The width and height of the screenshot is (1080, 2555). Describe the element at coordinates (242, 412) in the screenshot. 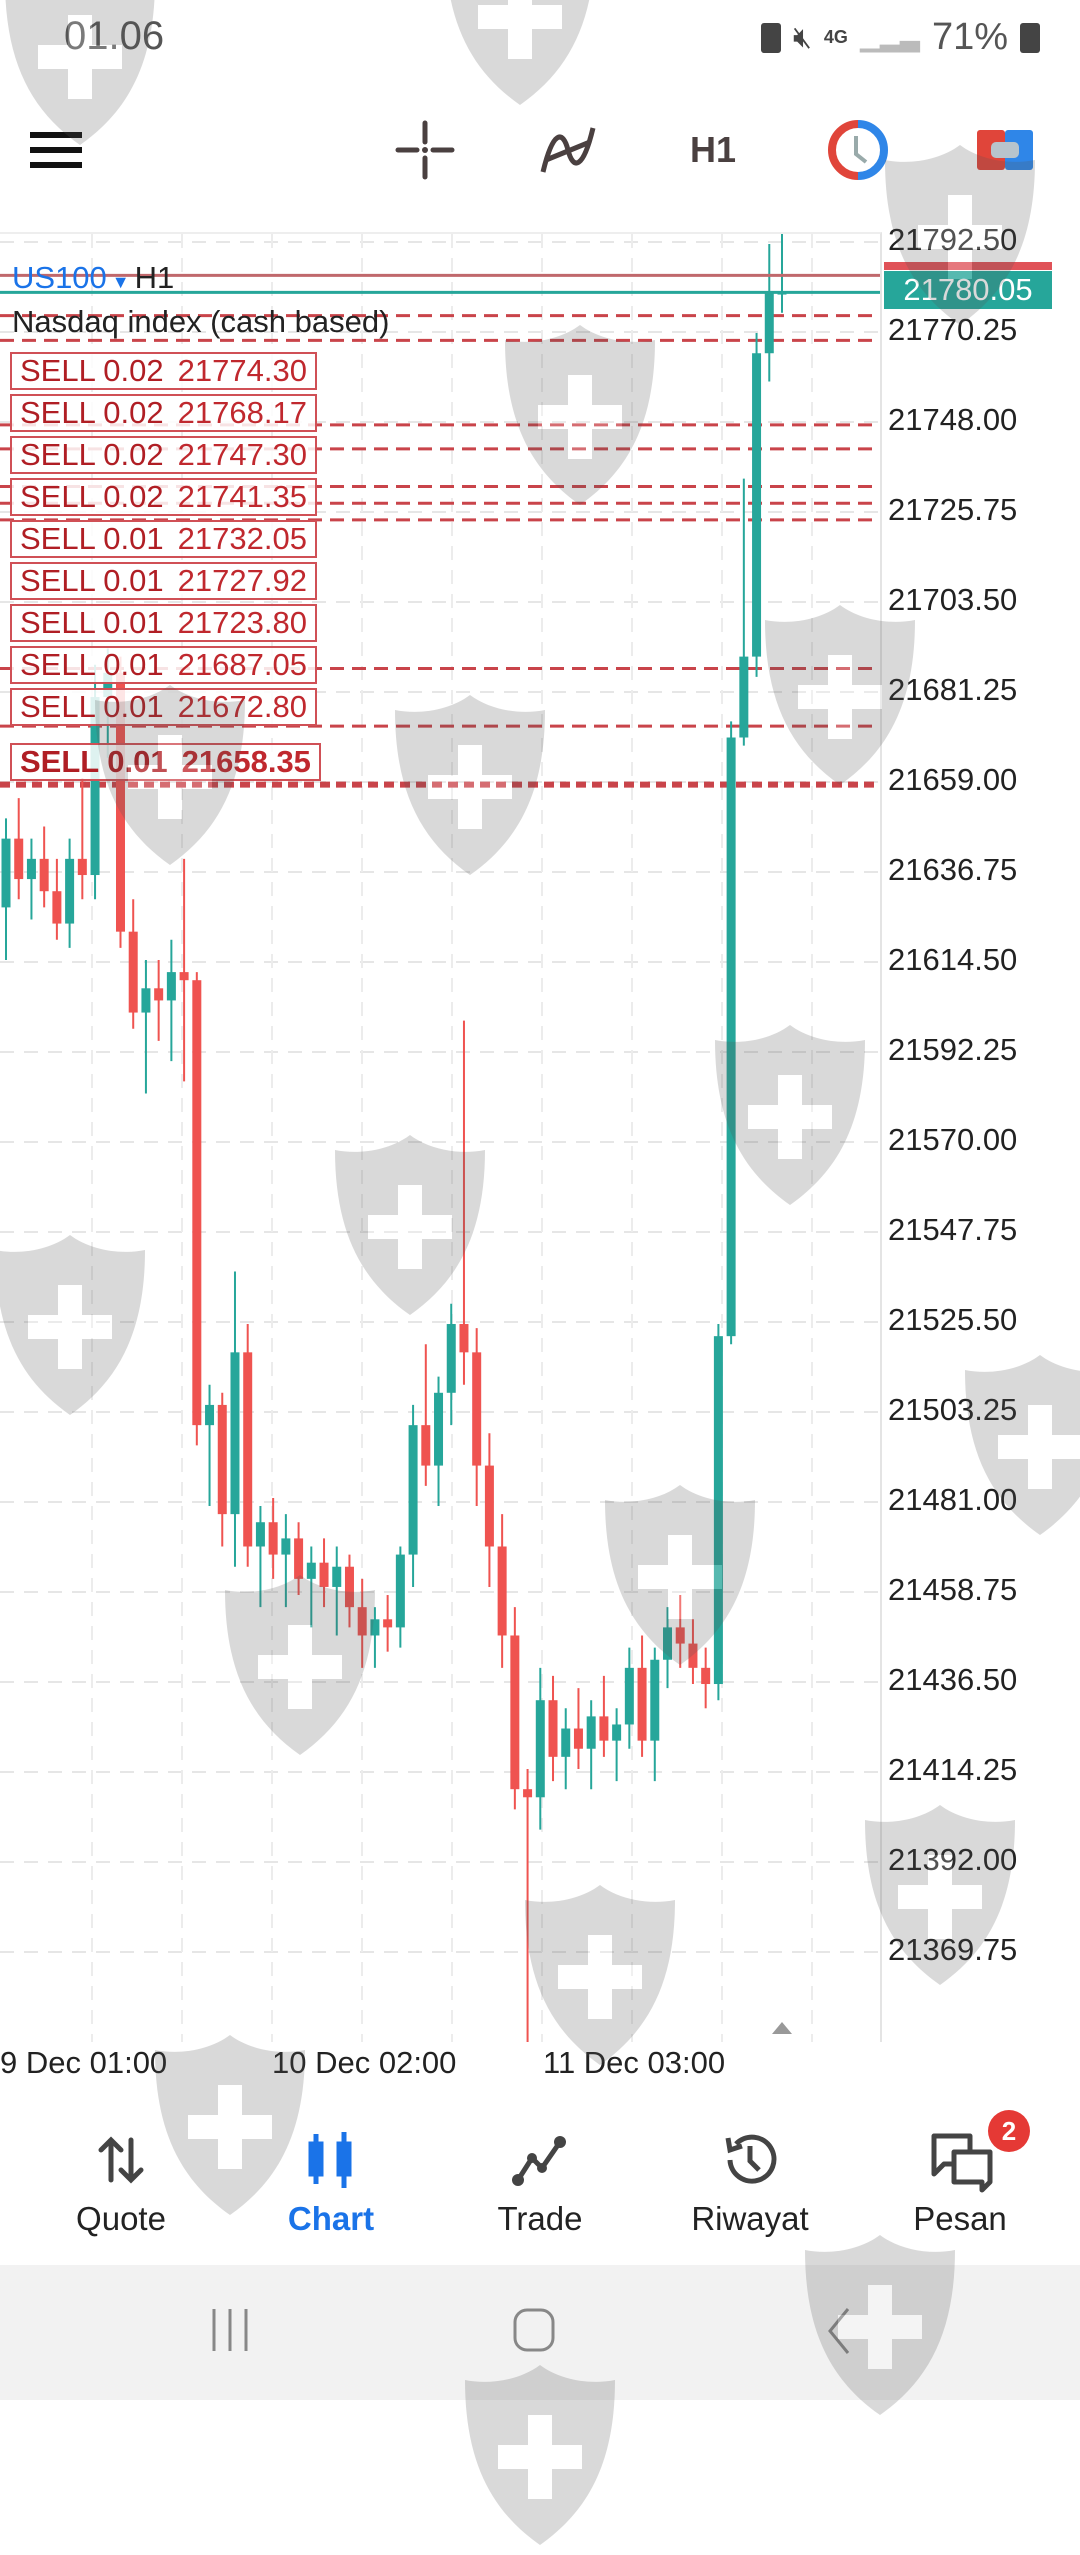

I see `order-price-label: 21768.17` at that location.